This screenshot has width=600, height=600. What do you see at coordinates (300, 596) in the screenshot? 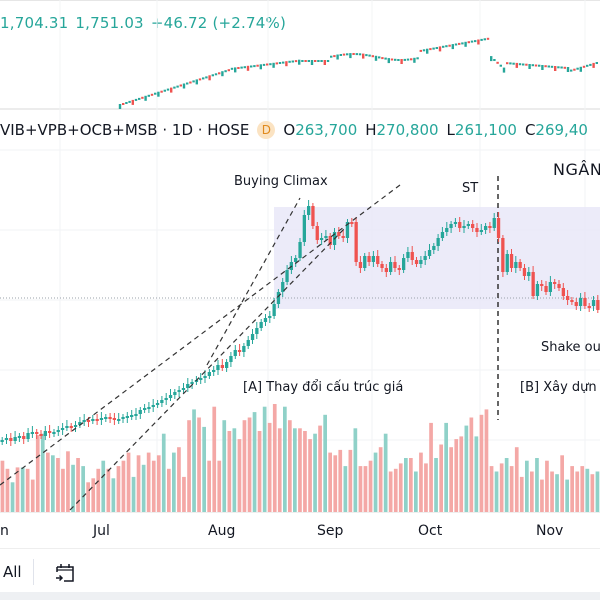
I see `bottom-strip` at bounding box center [300, 596].